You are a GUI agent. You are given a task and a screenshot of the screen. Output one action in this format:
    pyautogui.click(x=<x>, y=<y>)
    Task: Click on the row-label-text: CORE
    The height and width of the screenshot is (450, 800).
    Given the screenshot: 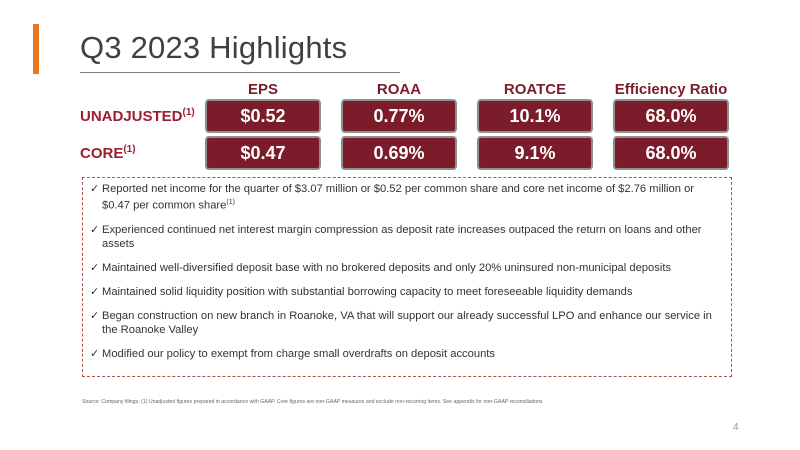 What is the action you would take?
    pyautogui.click(x=102, y=153)
    